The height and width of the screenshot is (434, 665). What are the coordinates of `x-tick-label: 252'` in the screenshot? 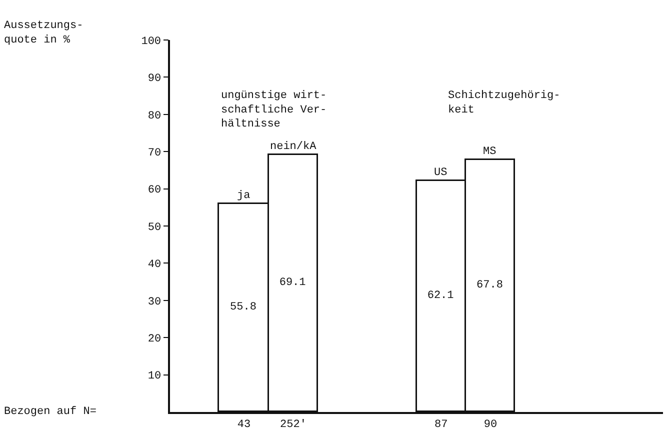 It's located at (293, 424).